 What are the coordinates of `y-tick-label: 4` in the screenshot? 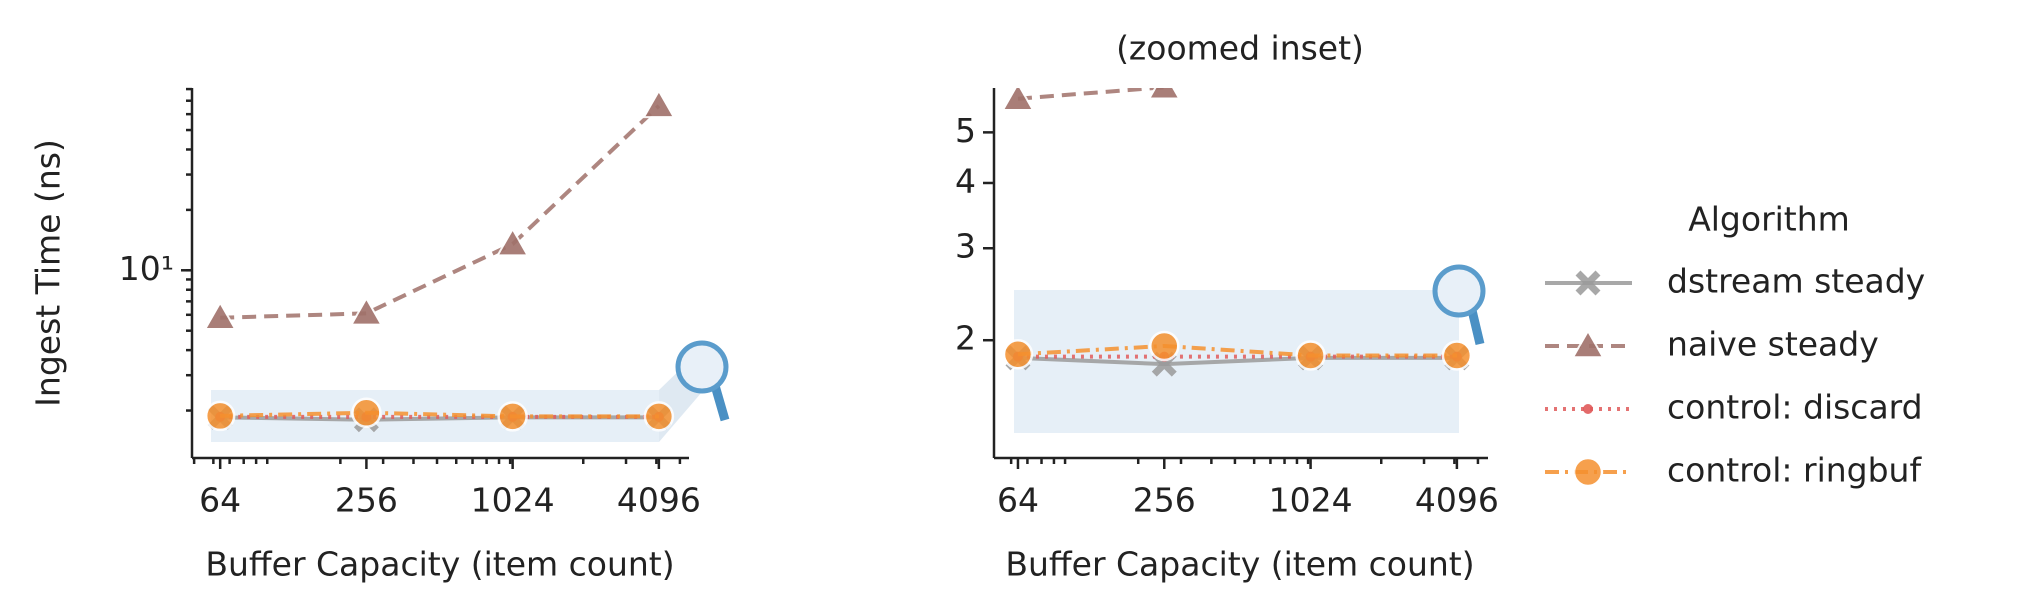 It's located at (965, 180).